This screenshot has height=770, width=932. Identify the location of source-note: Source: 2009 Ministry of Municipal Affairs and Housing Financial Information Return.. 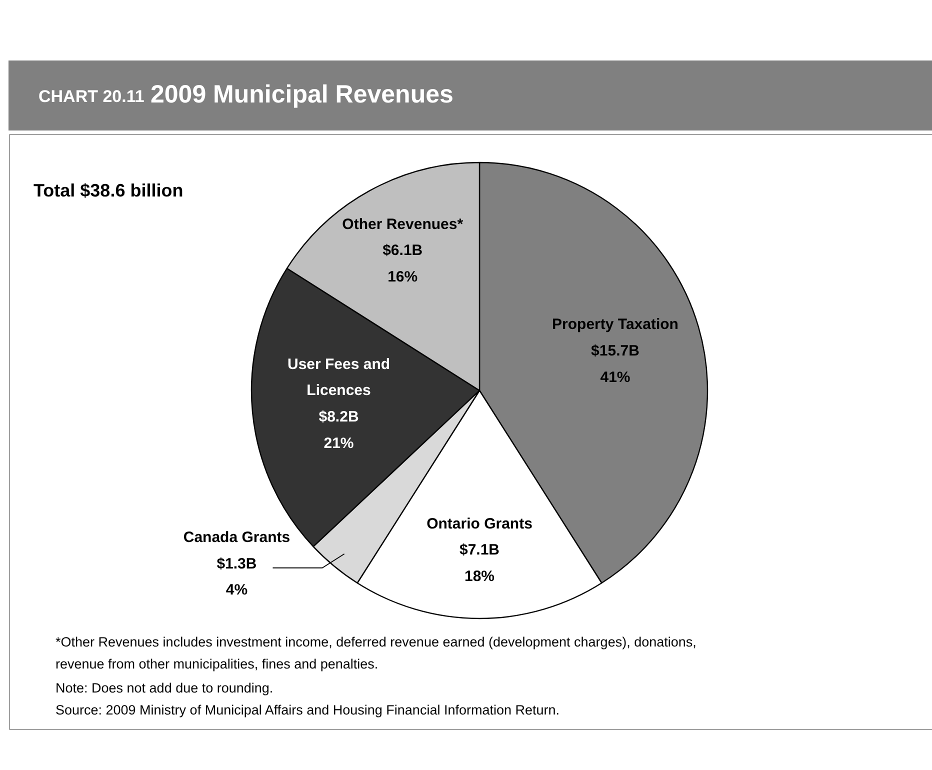
(308, 710).